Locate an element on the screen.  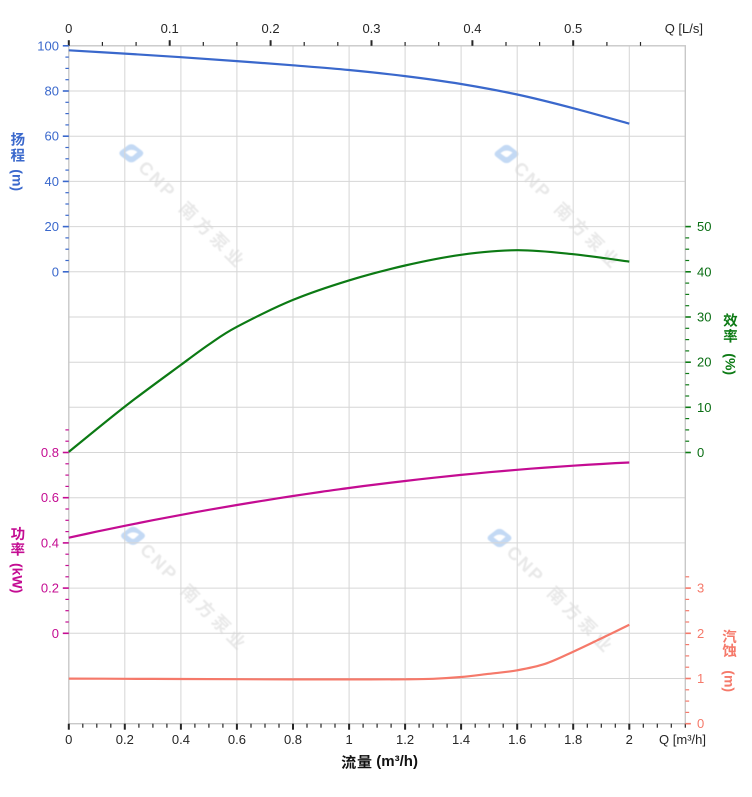
svg-text: (m³/h) is located at coordinates (397, 761).